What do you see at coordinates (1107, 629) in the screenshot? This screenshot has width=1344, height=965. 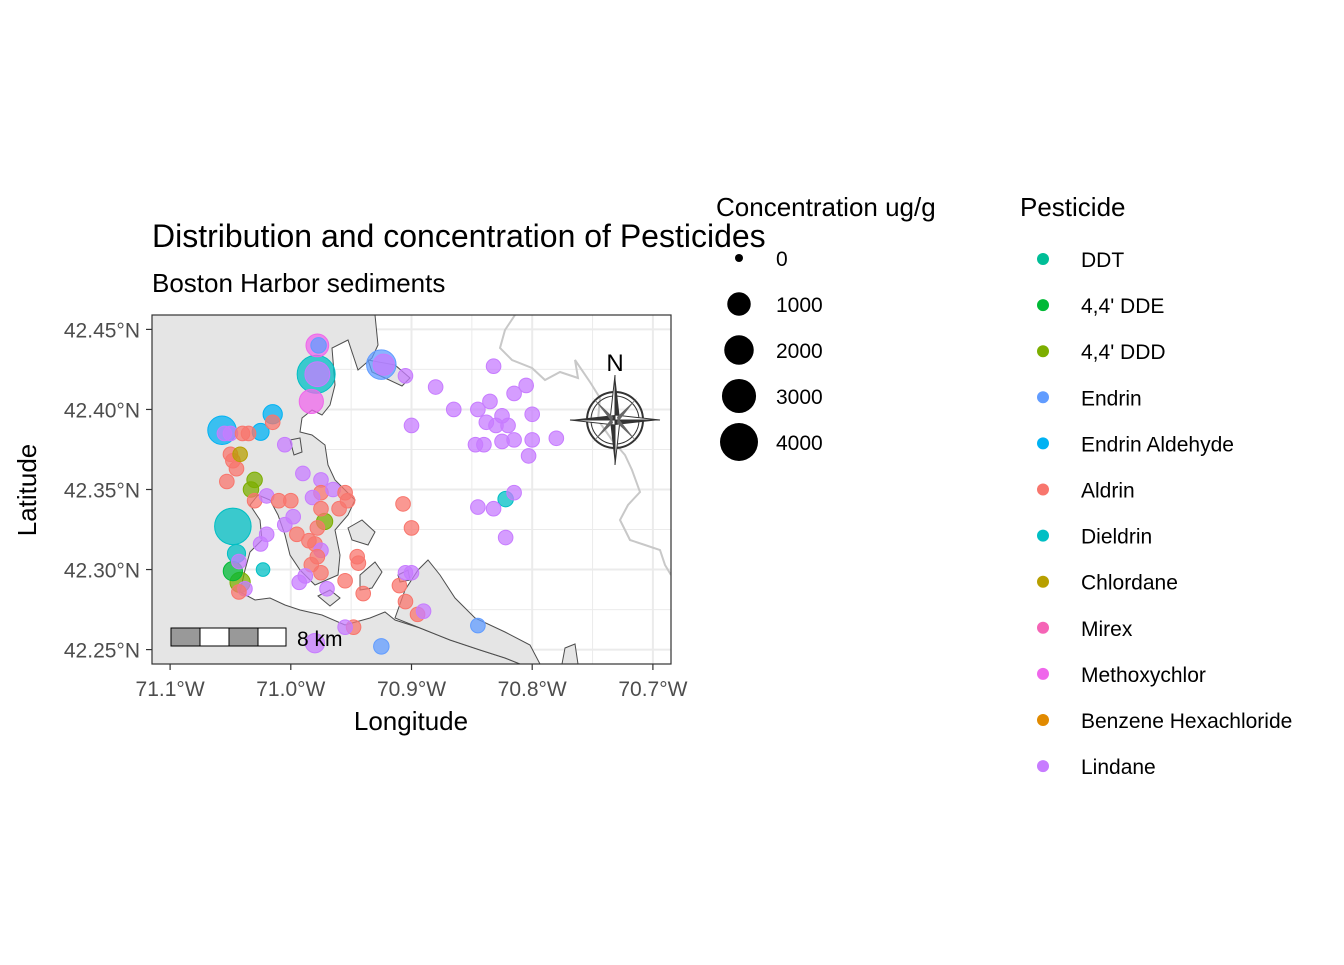 I see `color-legend-label: Mirex` at bounding box center [1107, 629].